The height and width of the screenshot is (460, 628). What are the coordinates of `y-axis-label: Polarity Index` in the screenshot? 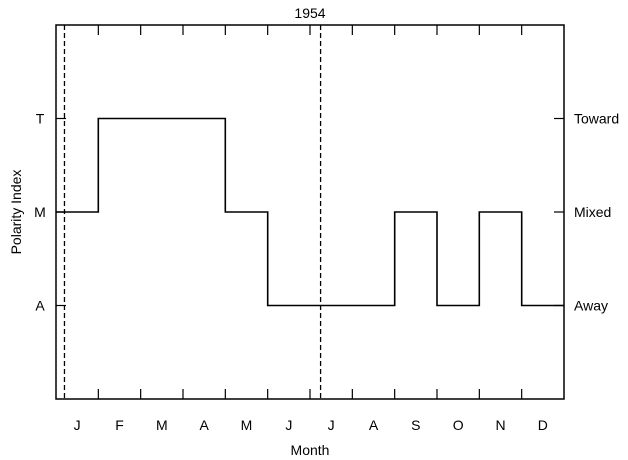 It's located at (16, 212).